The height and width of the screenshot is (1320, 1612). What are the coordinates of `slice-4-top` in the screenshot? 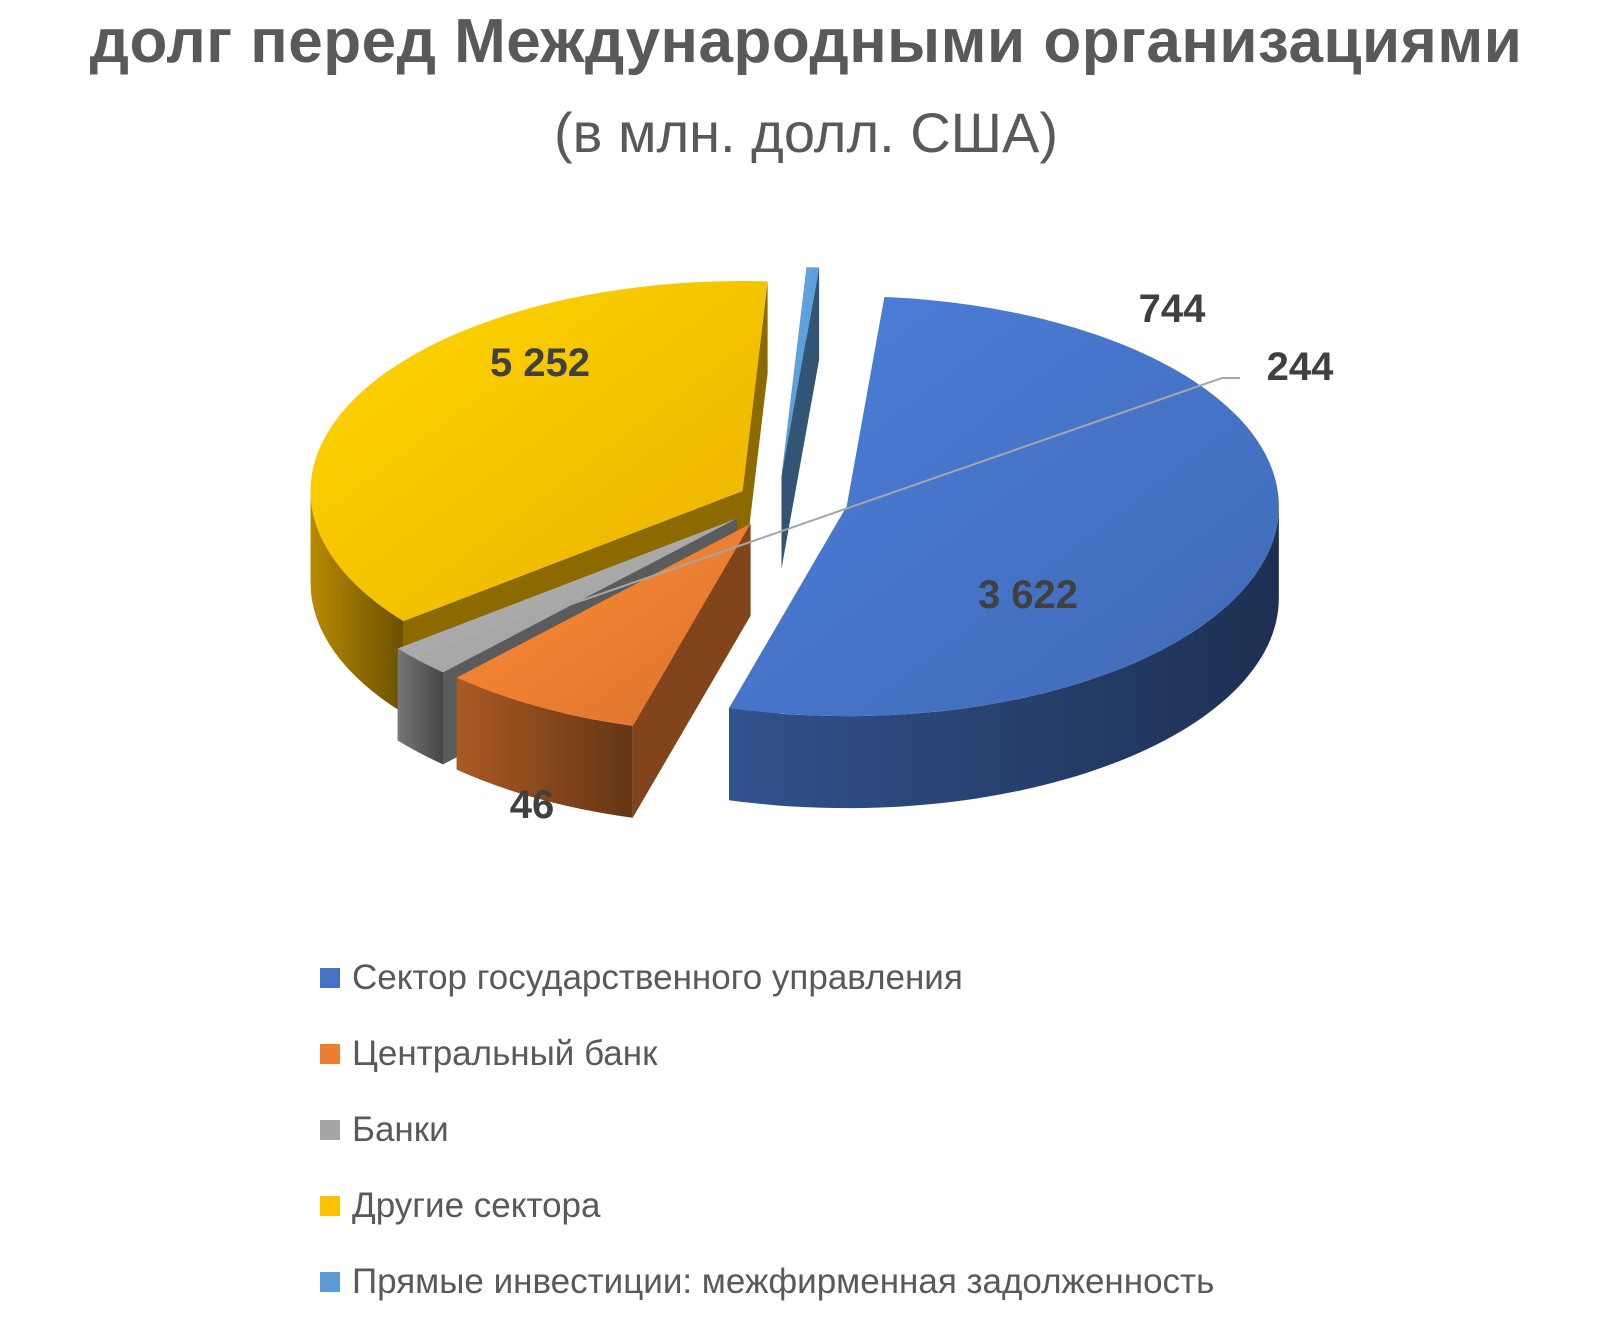 It's located at (539, 451).